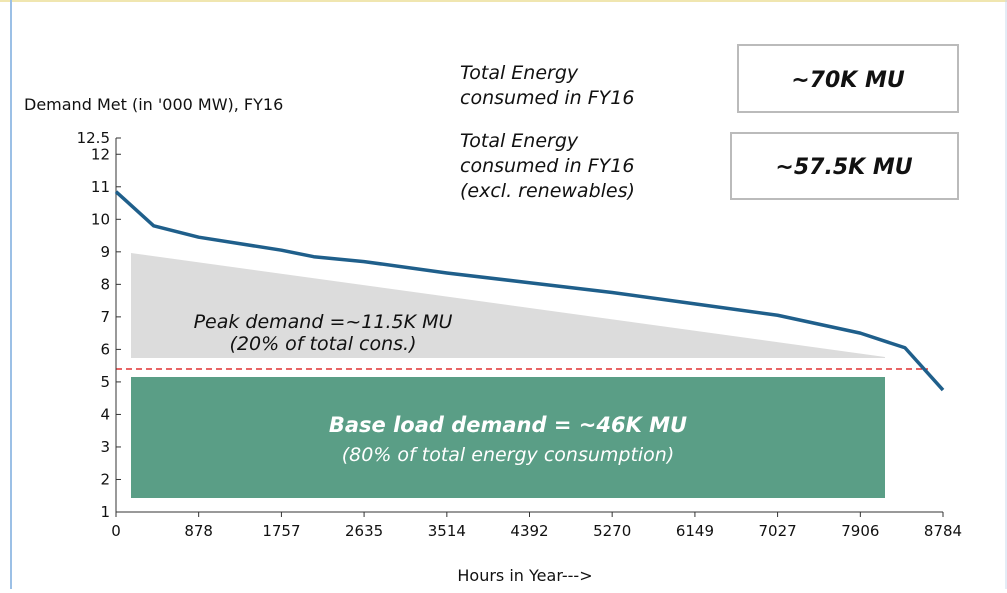 The width and height of the screenshot is (1007, 593). What do you see at coordinates (860, 531) in the screenshot?
I see `x-tick-label: 7906` at bounding box center [860, 531].